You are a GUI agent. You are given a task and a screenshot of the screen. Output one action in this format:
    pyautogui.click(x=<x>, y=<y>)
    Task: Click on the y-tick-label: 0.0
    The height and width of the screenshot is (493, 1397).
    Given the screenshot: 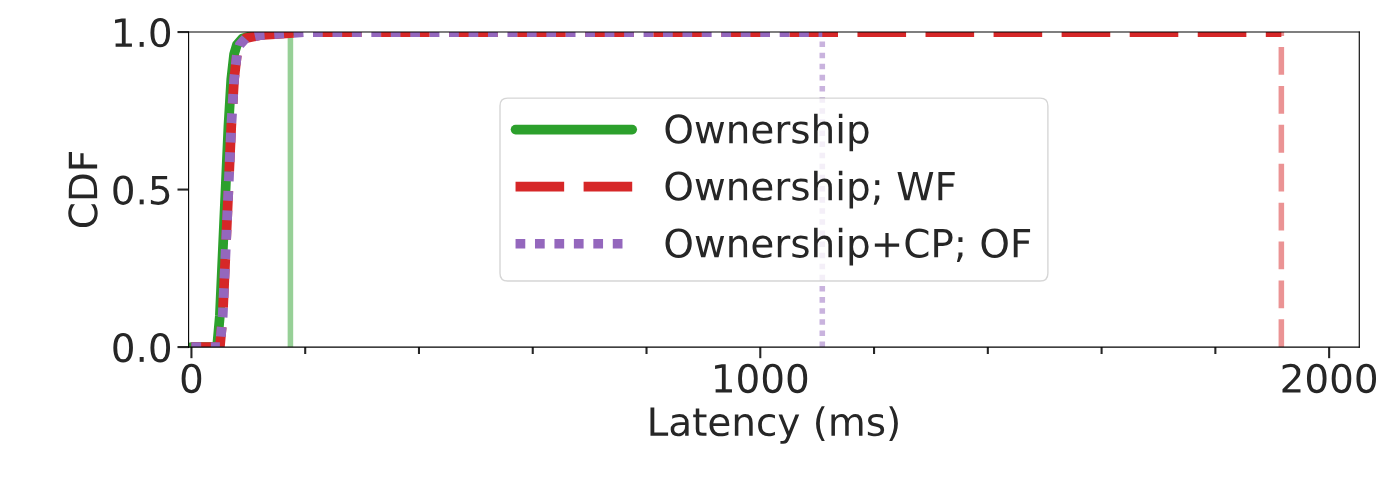 What is the action you would take?
    pyautogui.click(x=142, y=347)
    